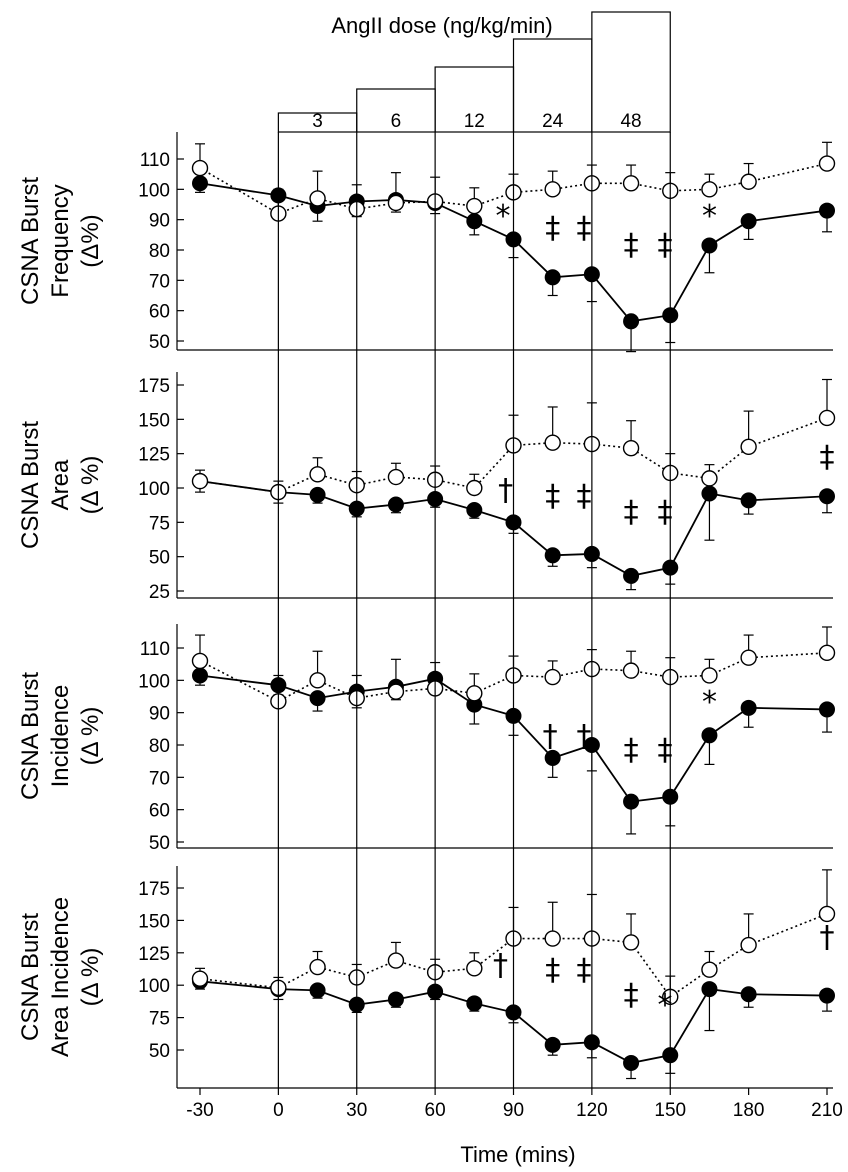 This screenshot has width=848, height=1172. I want to click on x-axis: -30 0 30 60 90 120 150 180 210, so click(514, 1104).